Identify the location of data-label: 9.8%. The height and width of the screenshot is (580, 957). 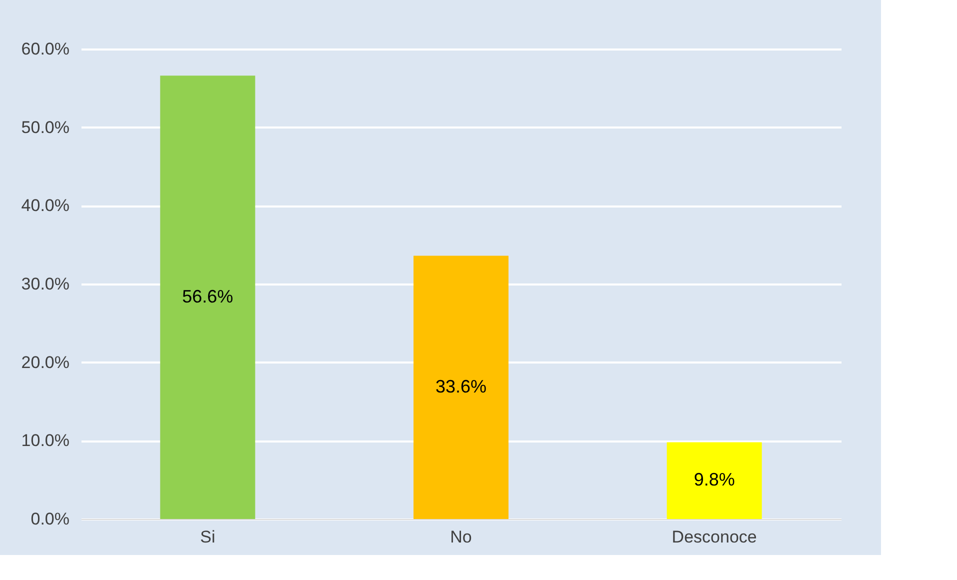
(714, 480).